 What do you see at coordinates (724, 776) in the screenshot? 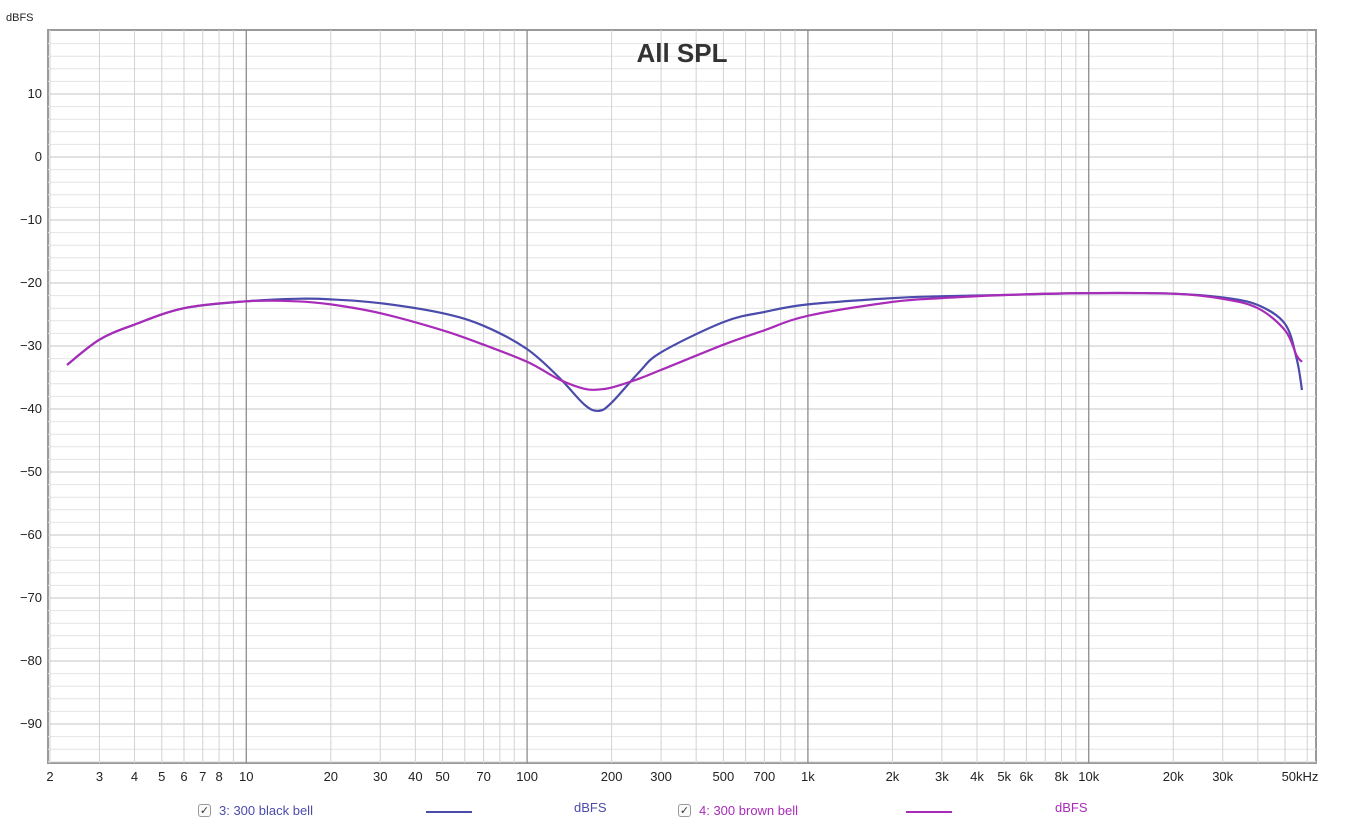
I see `x-tick-label: 500` at bounding box center [724, 776].